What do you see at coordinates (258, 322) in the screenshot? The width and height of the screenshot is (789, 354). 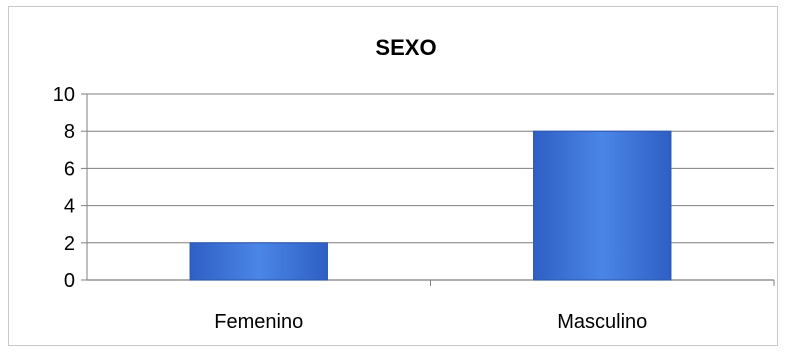 I see `x-tick-label-femenino: Femenino` at bounding box center [258, 322].